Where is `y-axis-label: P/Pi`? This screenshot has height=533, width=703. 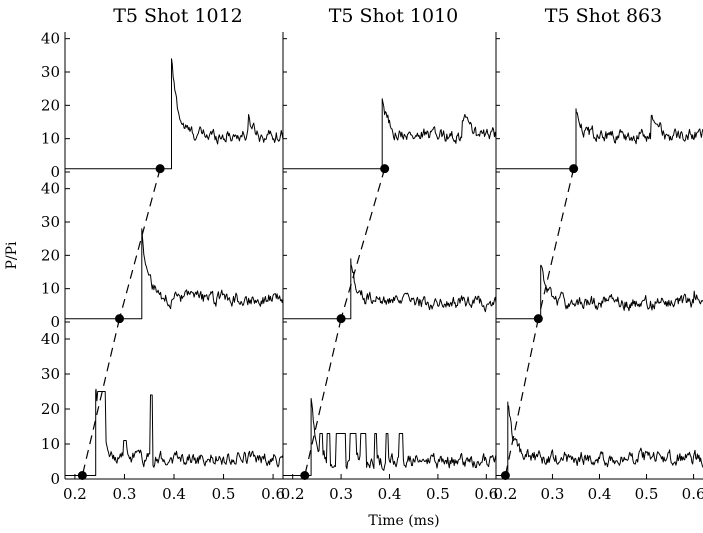 y-axis-label: P/Pi is located at coordinates (12, 255).